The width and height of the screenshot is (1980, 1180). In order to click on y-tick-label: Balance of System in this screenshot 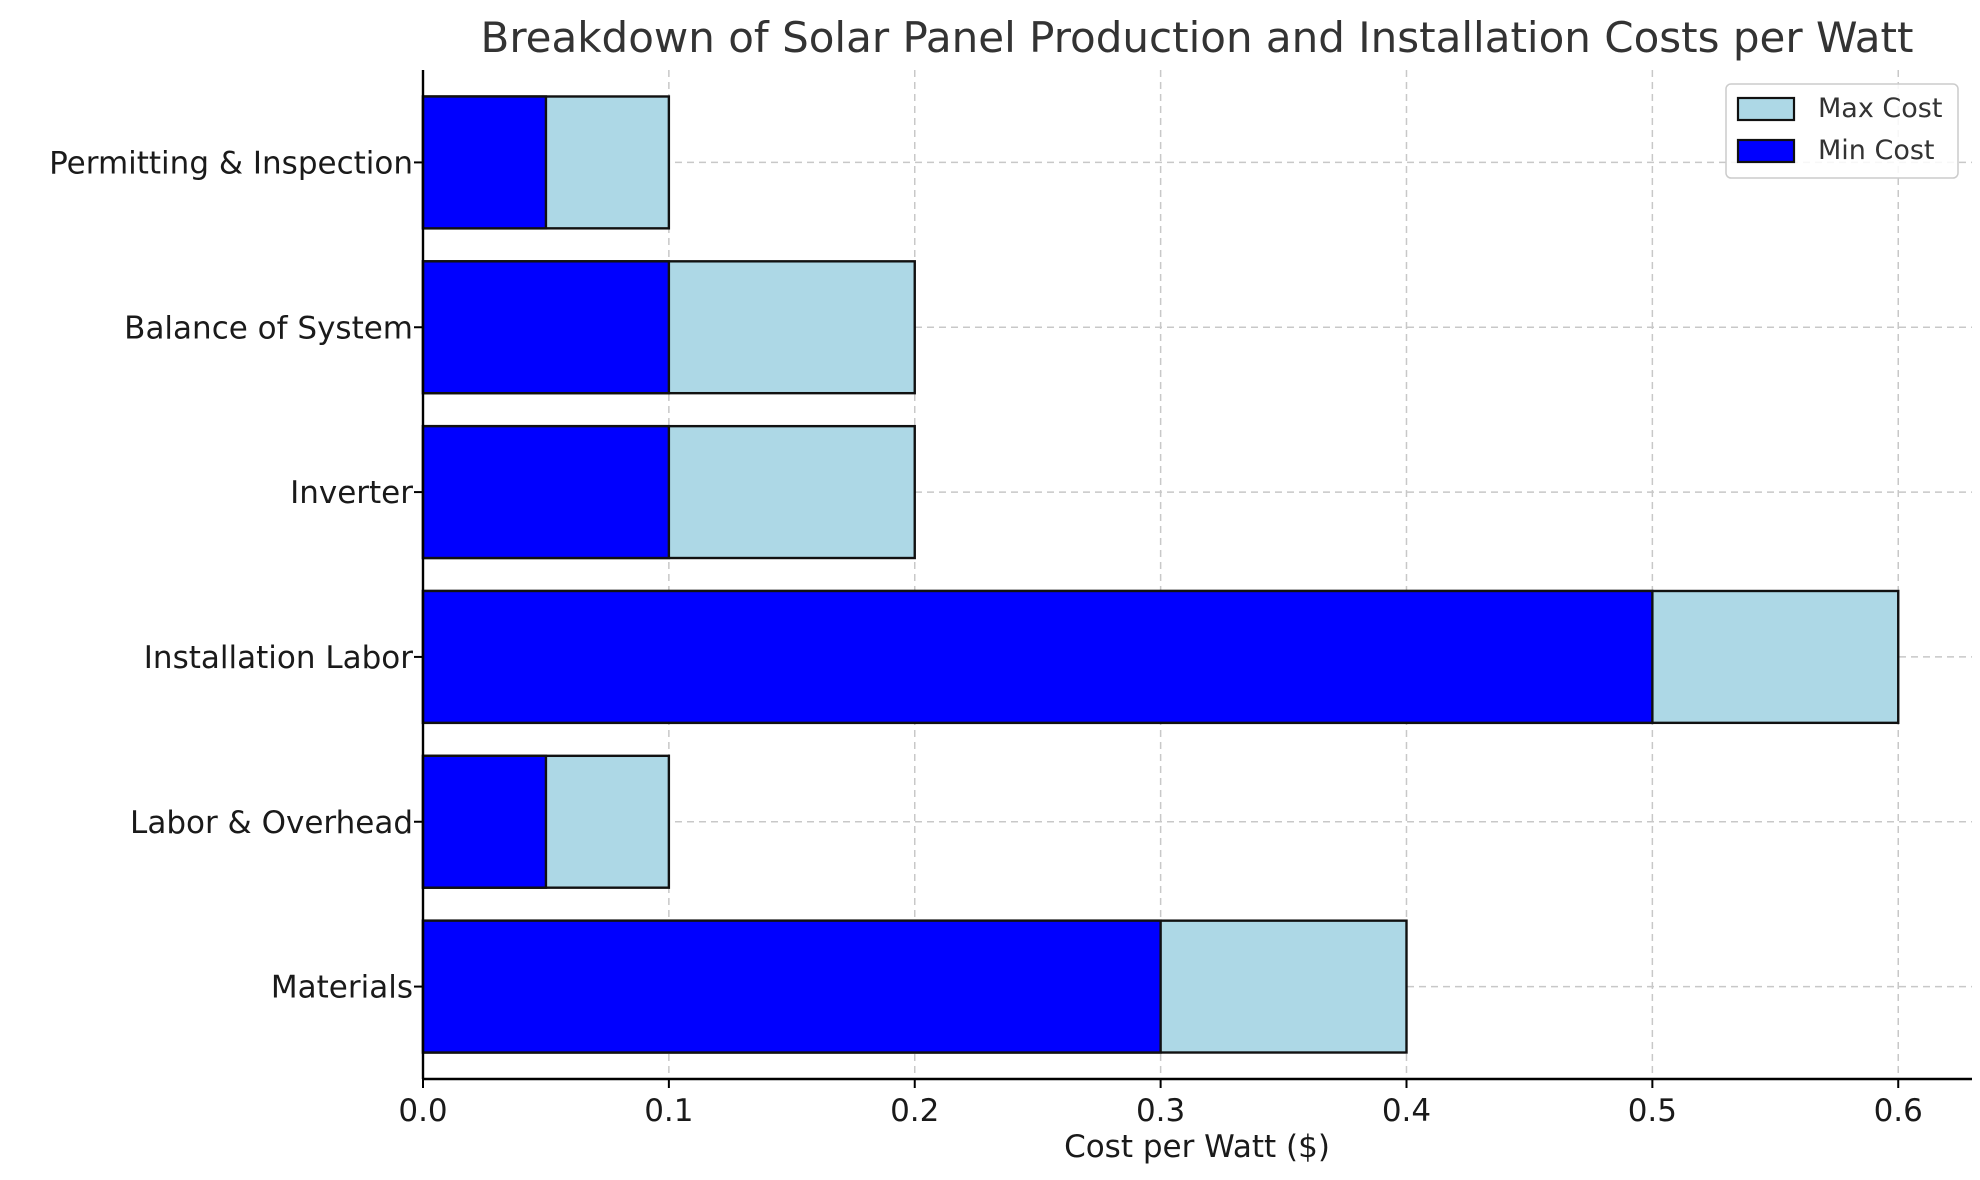, I will do `click(268, 328)`.